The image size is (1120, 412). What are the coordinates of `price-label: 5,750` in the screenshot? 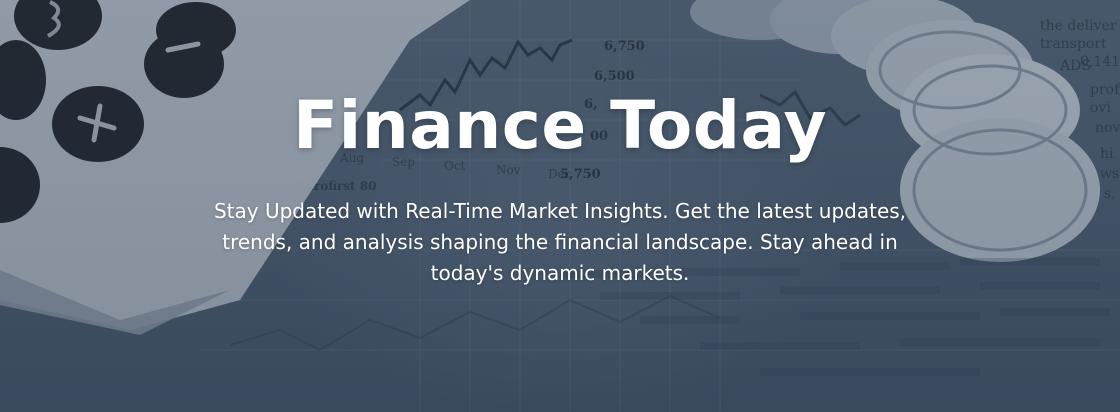 It's located at (580, 174).